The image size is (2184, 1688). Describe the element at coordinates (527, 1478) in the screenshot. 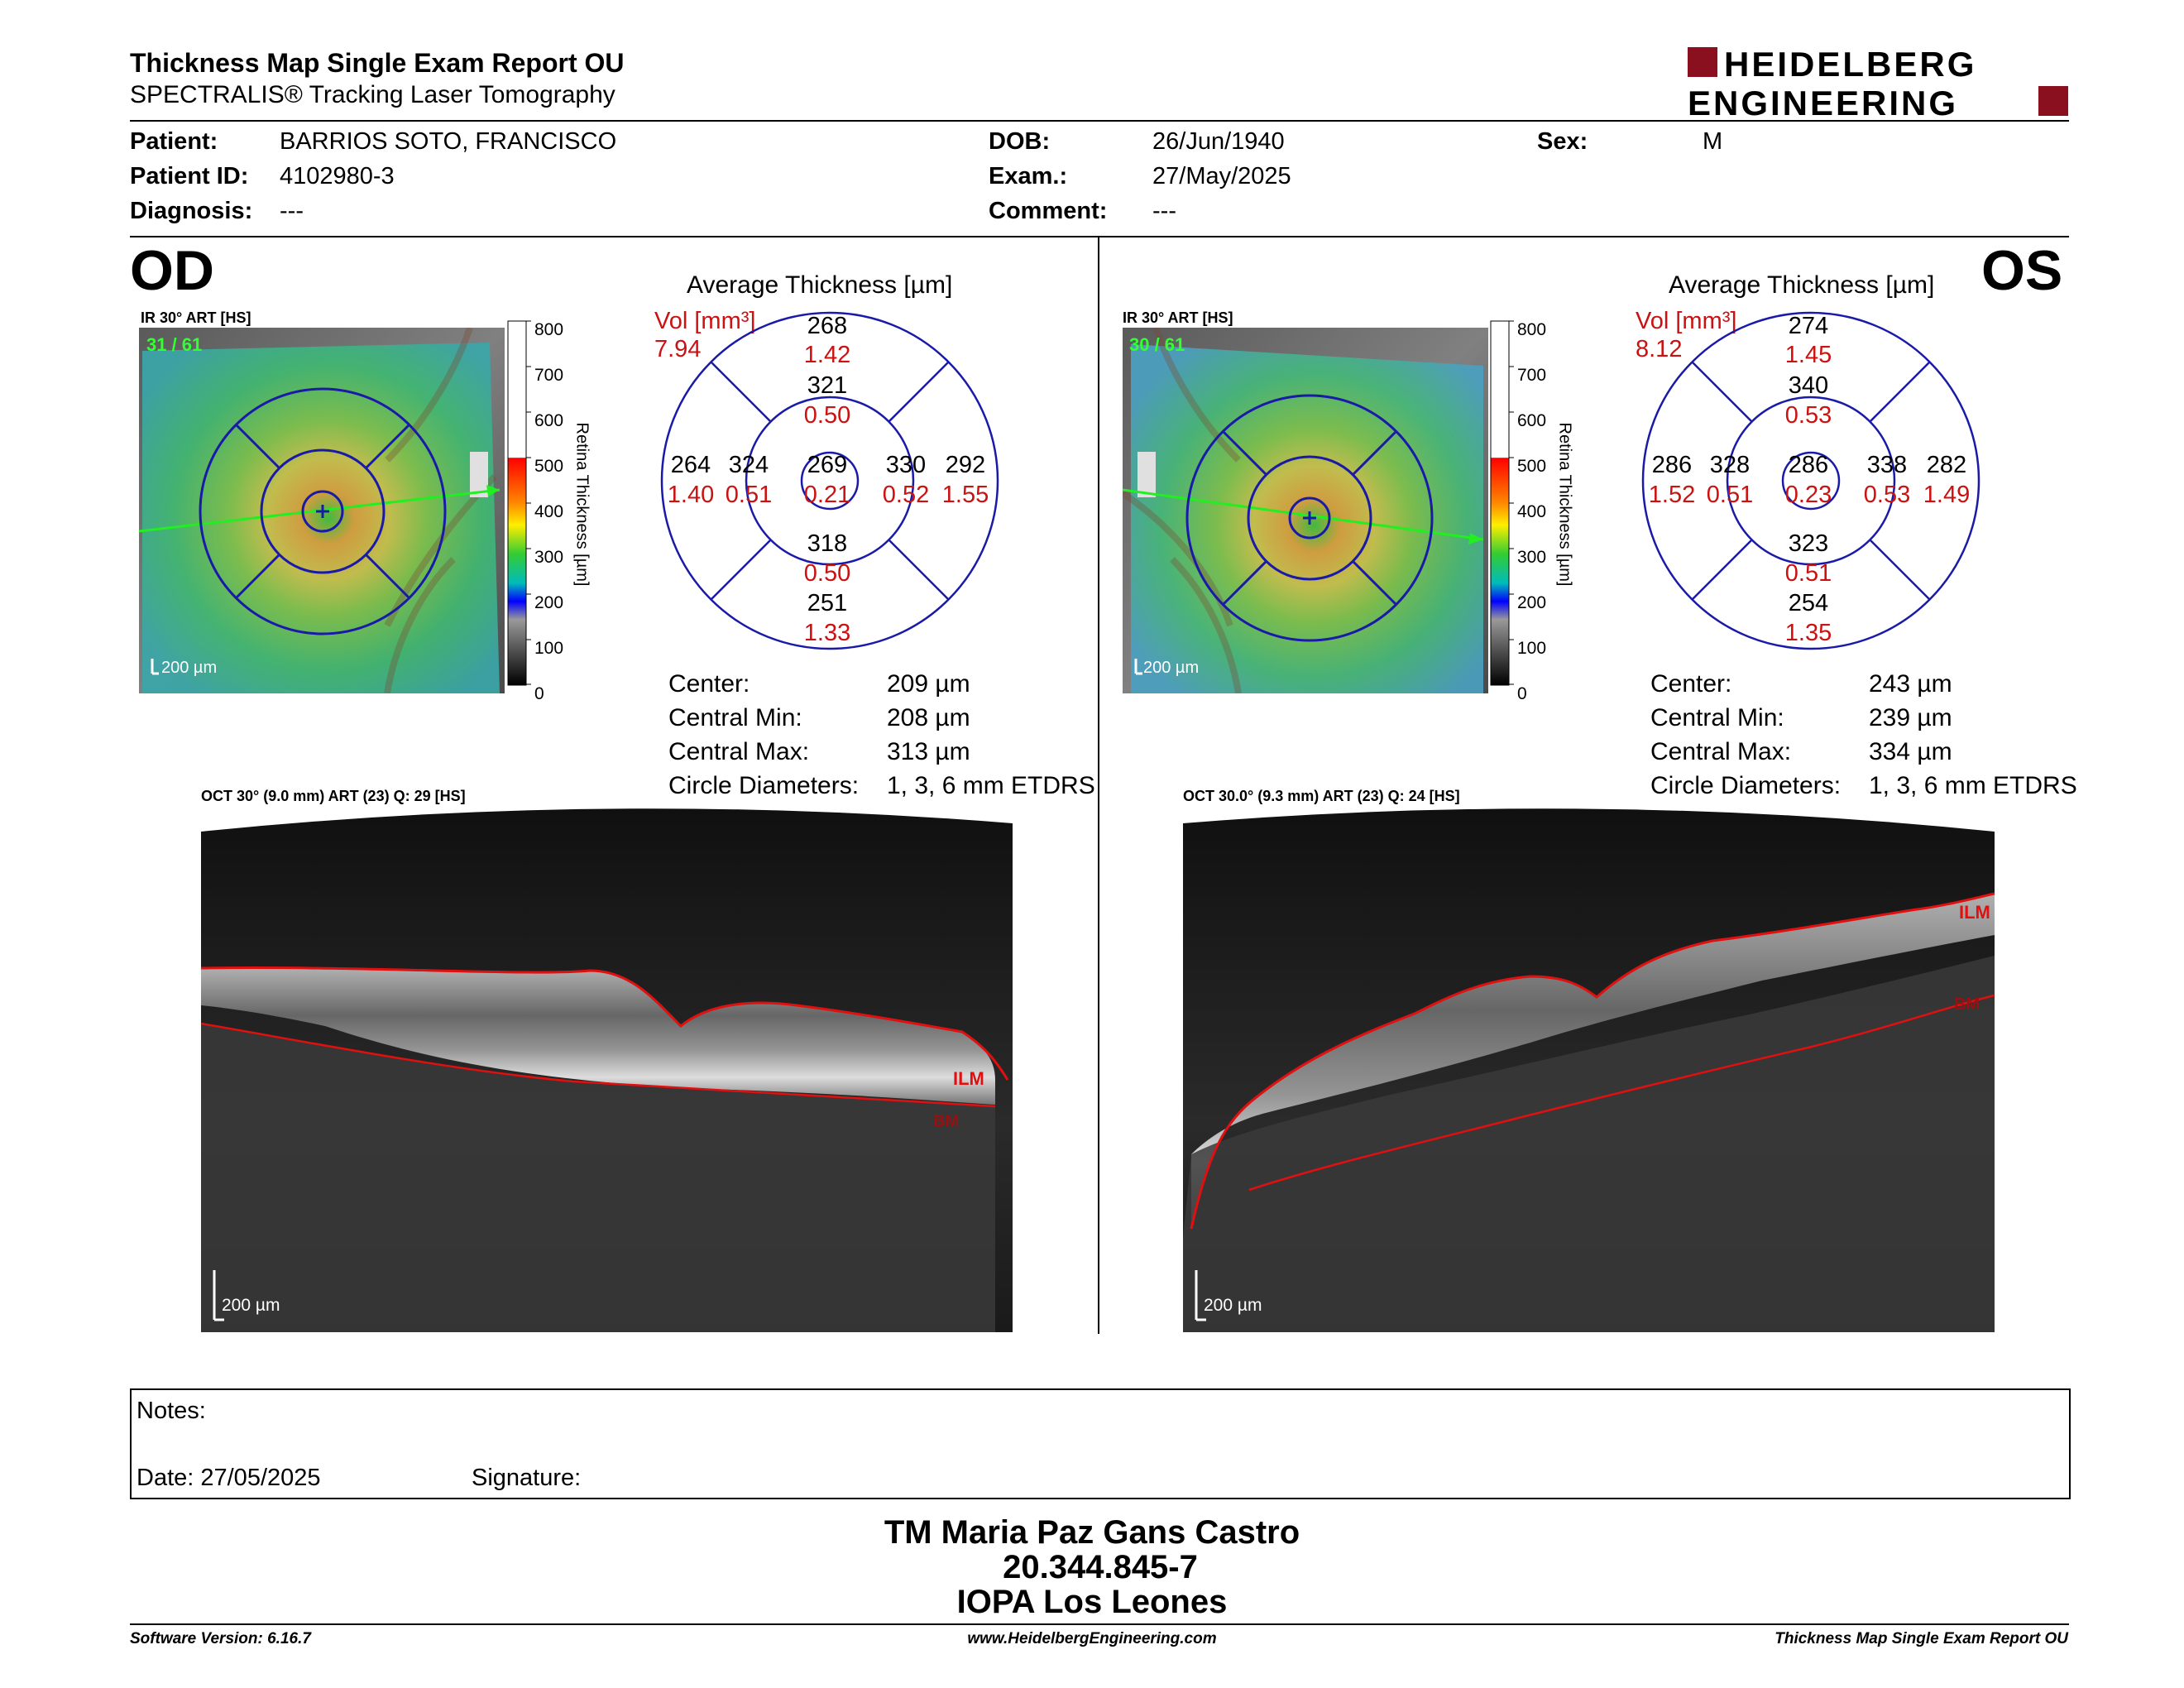

I see `signature-label: Signature:` at that location.